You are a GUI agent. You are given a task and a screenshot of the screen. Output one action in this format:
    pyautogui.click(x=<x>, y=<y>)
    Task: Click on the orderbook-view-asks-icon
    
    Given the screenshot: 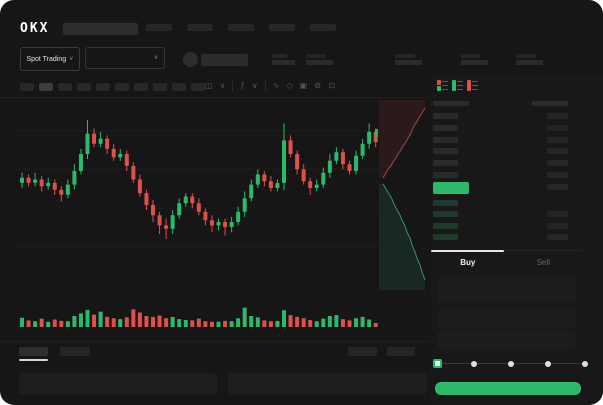 What is the action you would take?
    pyautogui.click(x=473, y=85)
    